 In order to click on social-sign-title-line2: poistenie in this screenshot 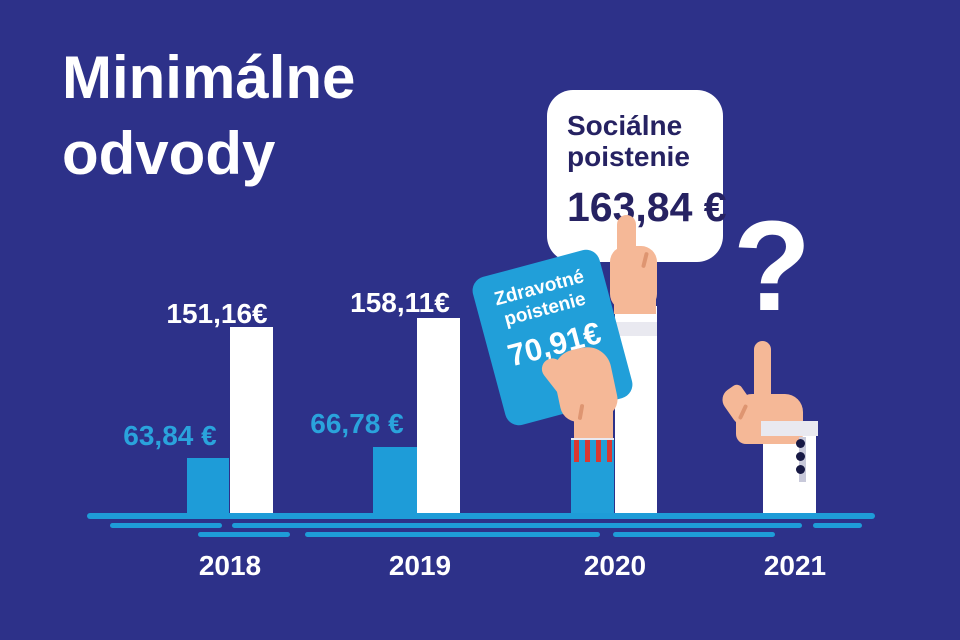, I will do `click(628, 156)`.